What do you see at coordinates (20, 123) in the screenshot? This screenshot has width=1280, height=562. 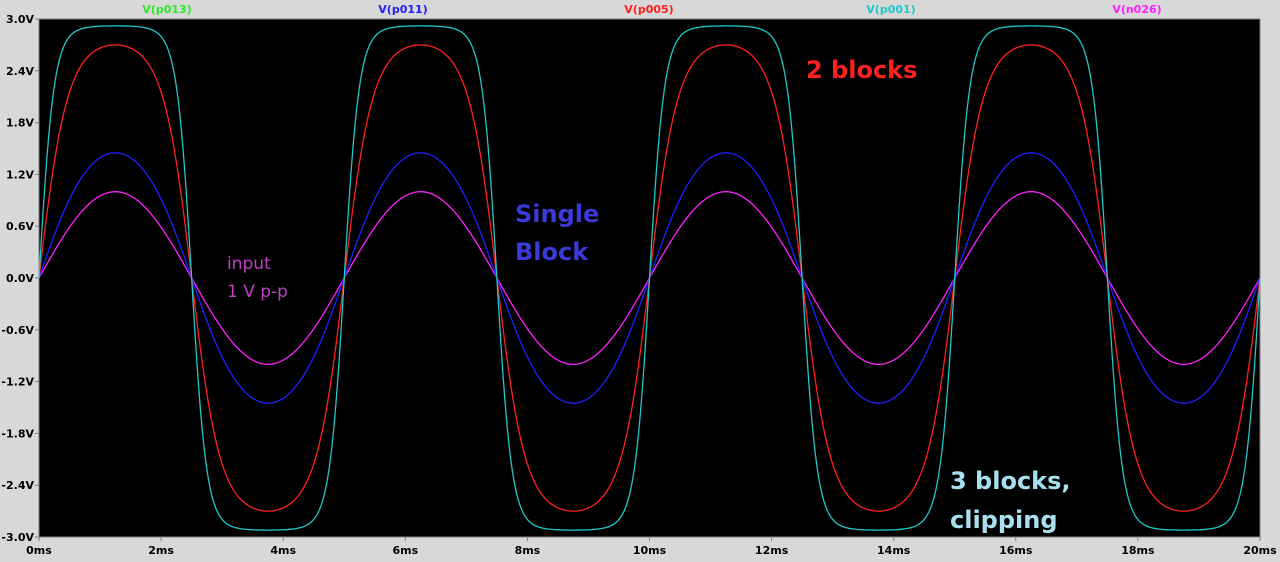 I see `y-tick-label: 1.8V` at bounding box center [20, 123].